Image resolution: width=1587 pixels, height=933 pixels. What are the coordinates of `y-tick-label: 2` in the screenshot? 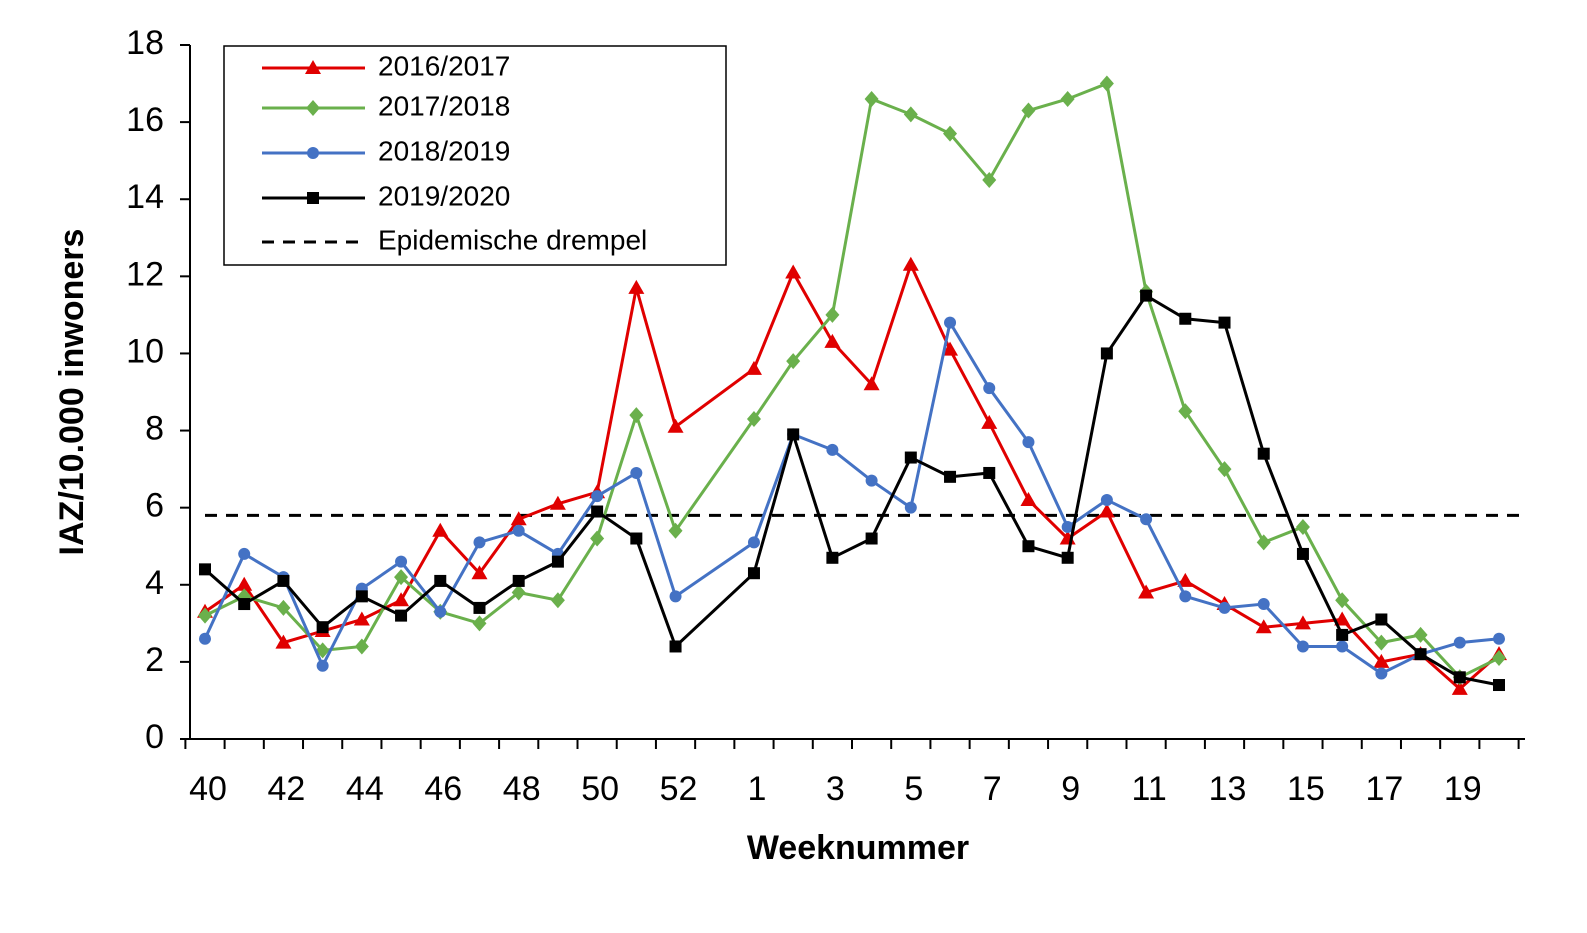 It's located at (154, 660).